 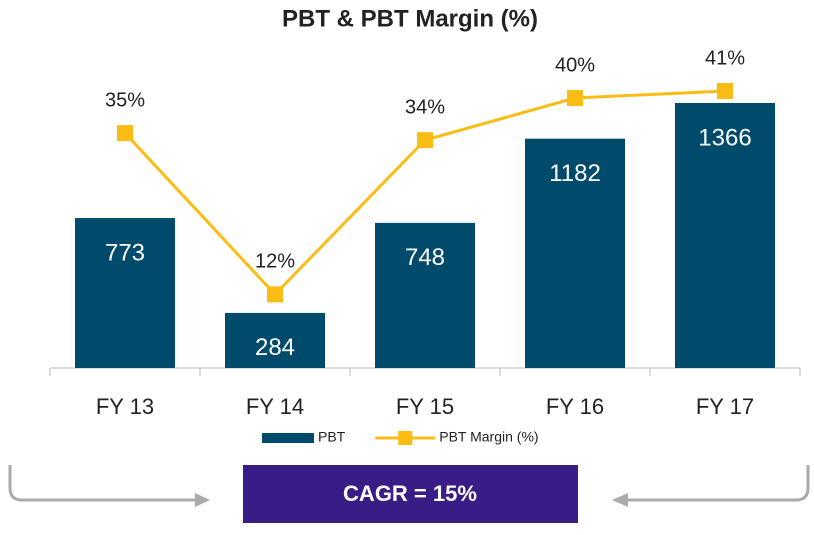 What do you see at coordinates (725, 58) in the screenshot?
I see `line-value-label: 41%` at bounding box center [725, 58].